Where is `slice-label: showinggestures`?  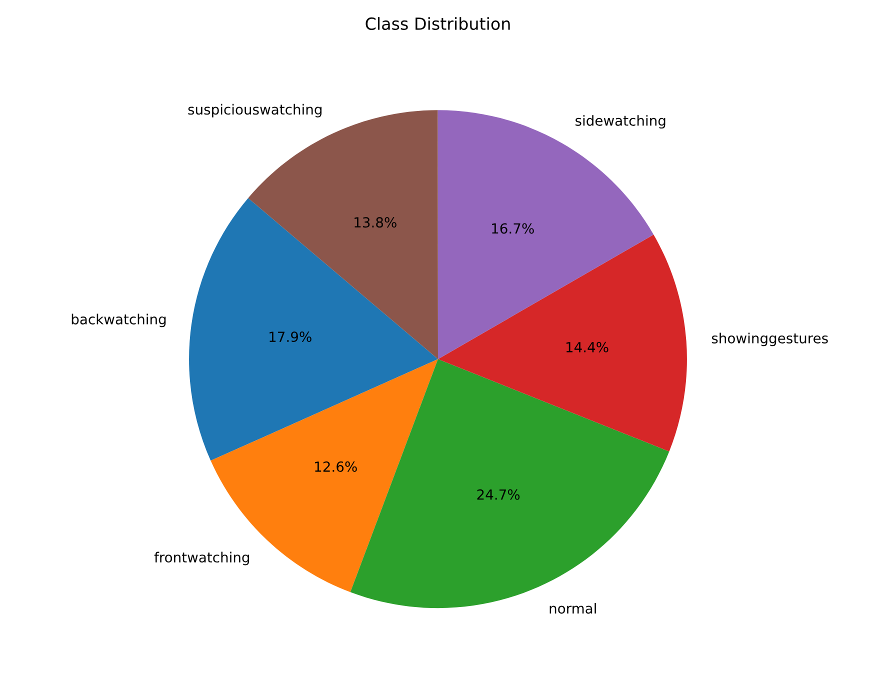 slice-label: showinggestures is located at coordinates (770, 339).